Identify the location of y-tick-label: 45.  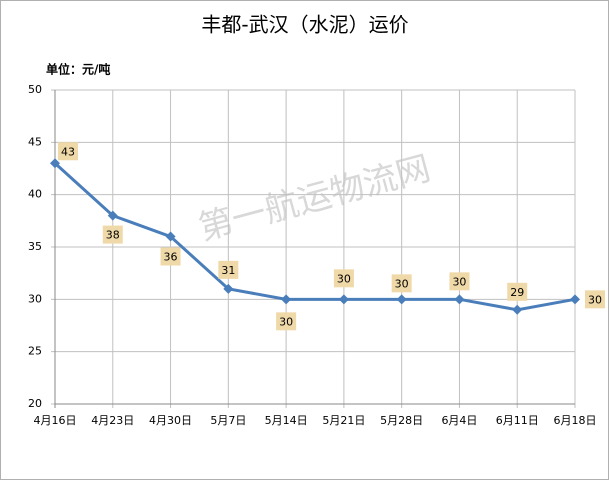
(35, 141).